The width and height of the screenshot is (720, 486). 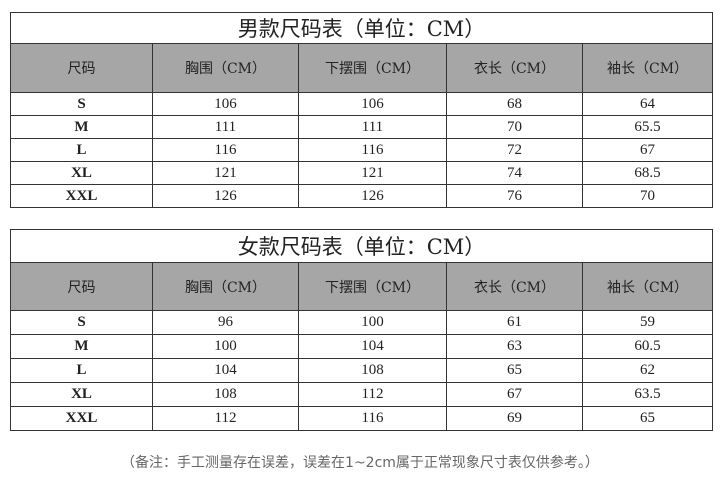 I want to click on measurement-cell: 76, so click(x=514, y=196).